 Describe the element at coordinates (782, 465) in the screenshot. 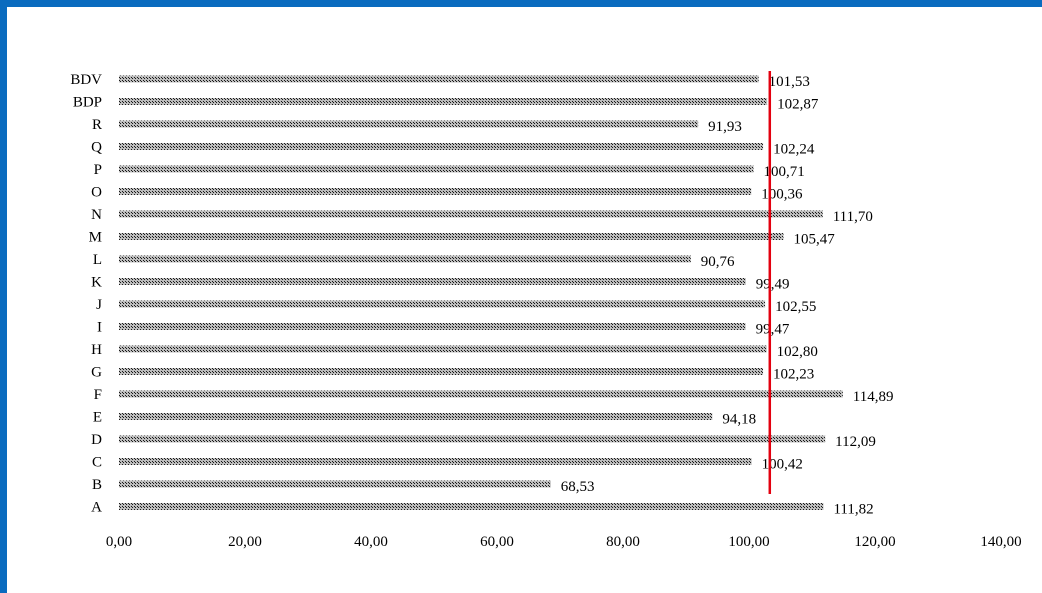

I see `value-label-c: 100,42` at that location.